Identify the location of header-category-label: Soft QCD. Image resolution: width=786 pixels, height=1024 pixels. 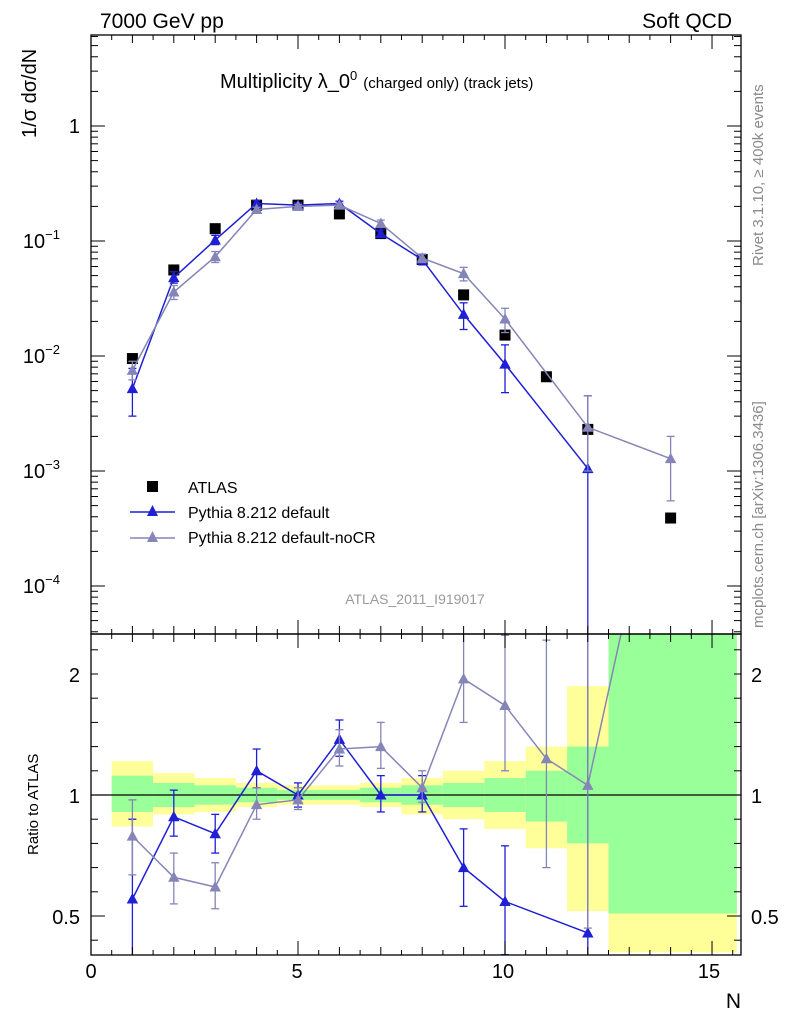
(687, 21).